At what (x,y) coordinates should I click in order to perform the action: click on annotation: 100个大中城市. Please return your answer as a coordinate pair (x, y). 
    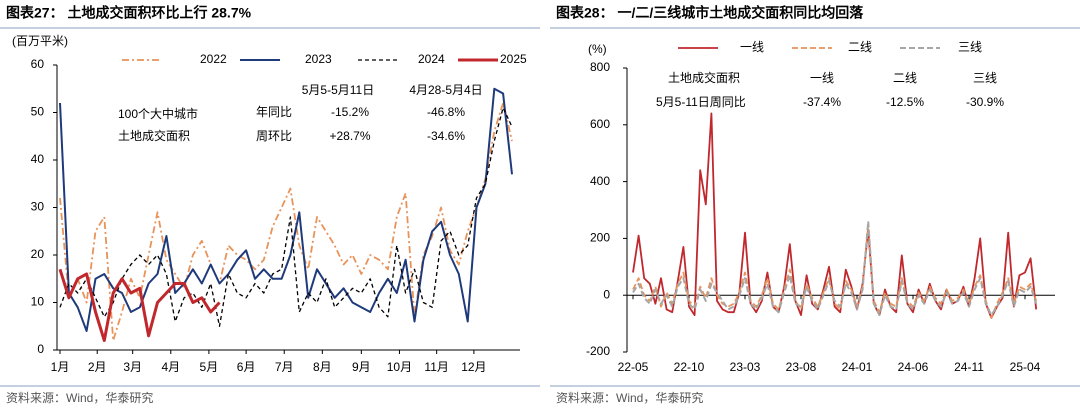
    Looking at the image, I should click on (158, 113).